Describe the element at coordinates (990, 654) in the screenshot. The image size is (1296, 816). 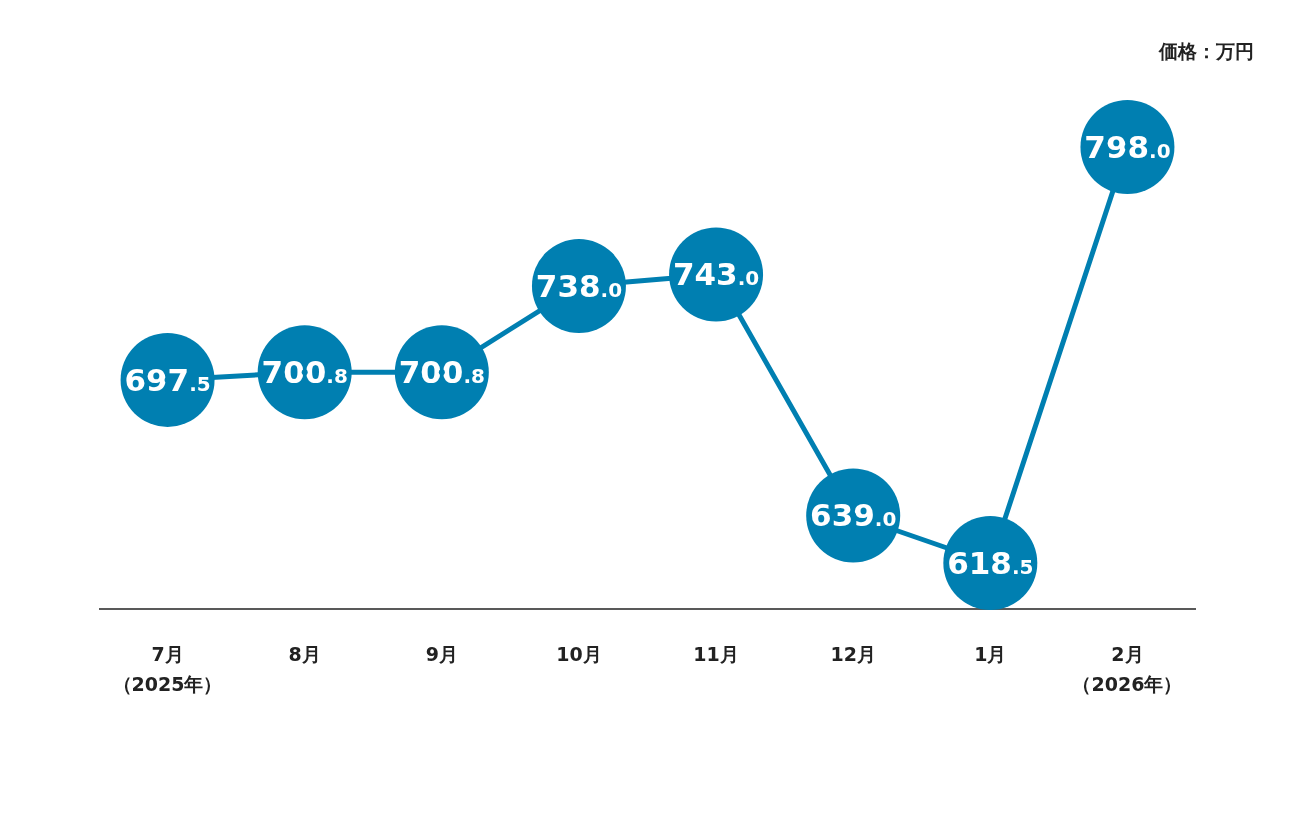
I see `x-tick-label: 1月` at that location.